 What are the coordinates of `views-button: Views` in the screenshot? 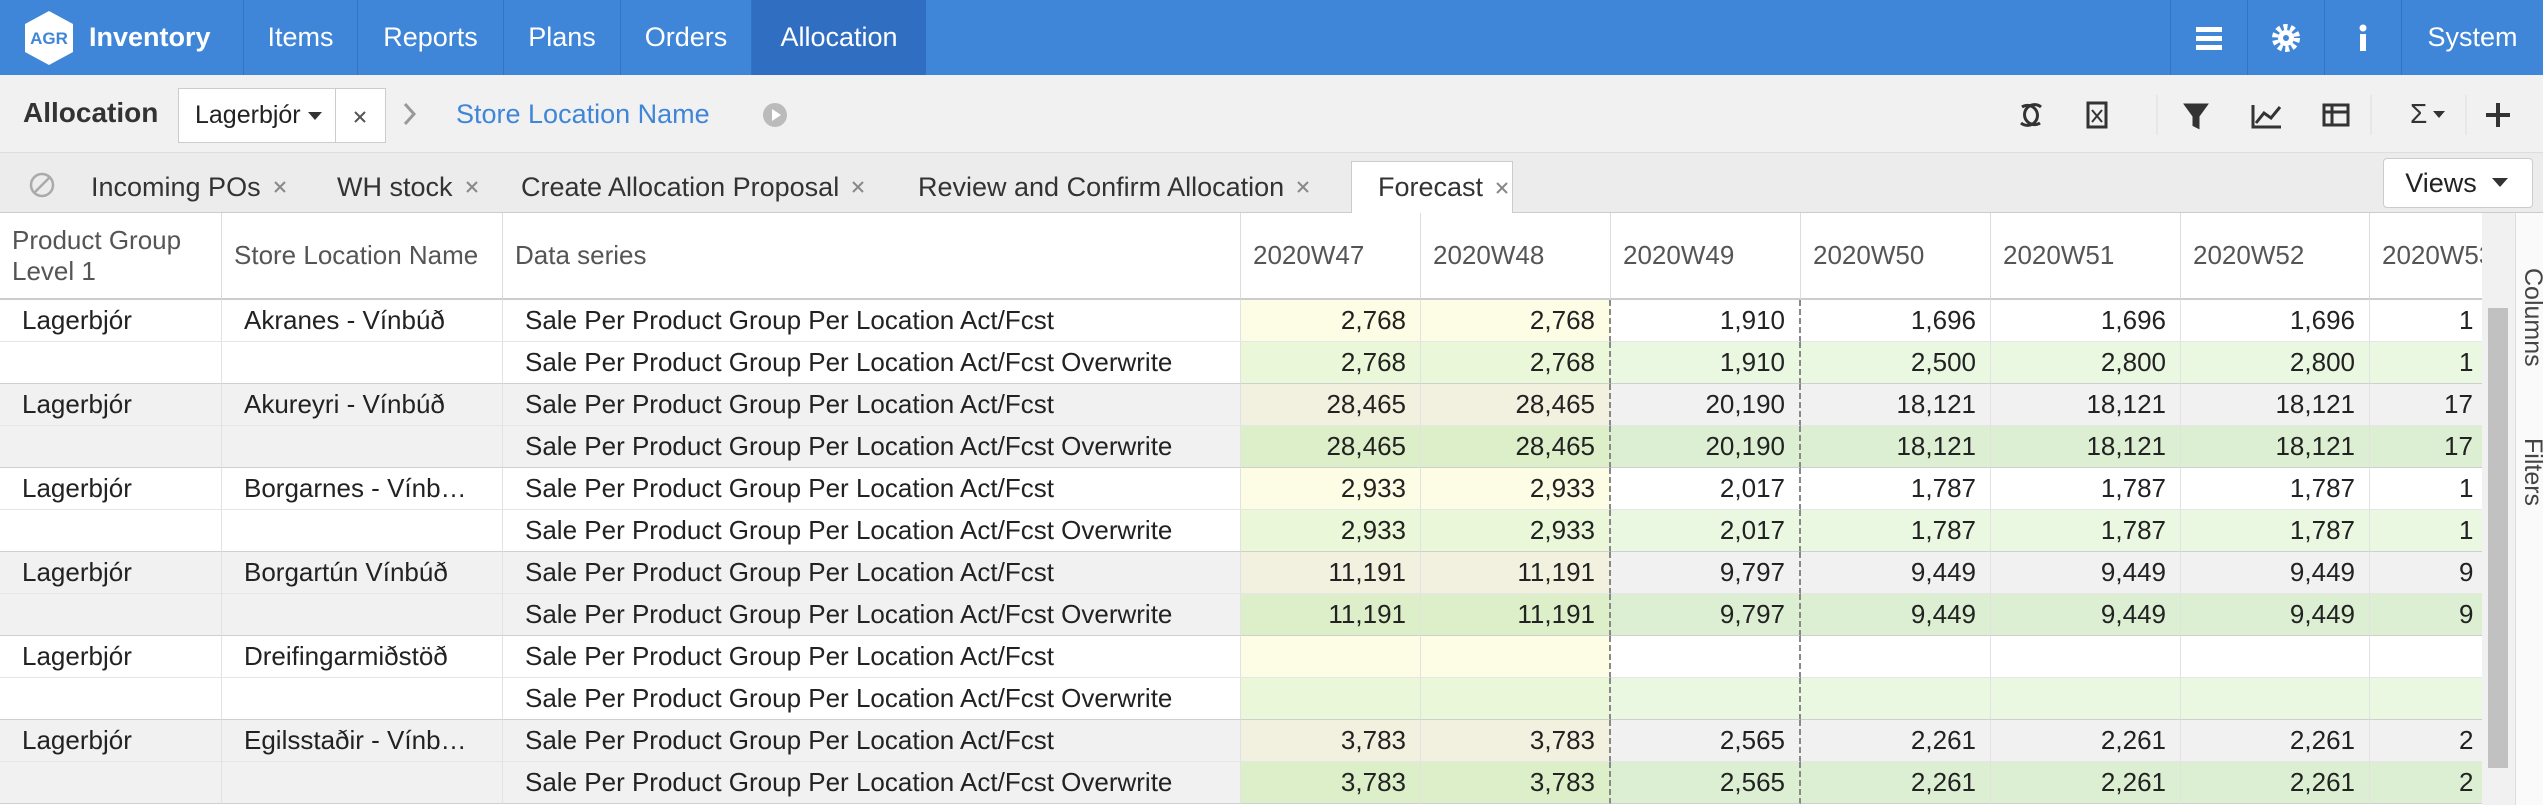 It's located at (2458, 183).